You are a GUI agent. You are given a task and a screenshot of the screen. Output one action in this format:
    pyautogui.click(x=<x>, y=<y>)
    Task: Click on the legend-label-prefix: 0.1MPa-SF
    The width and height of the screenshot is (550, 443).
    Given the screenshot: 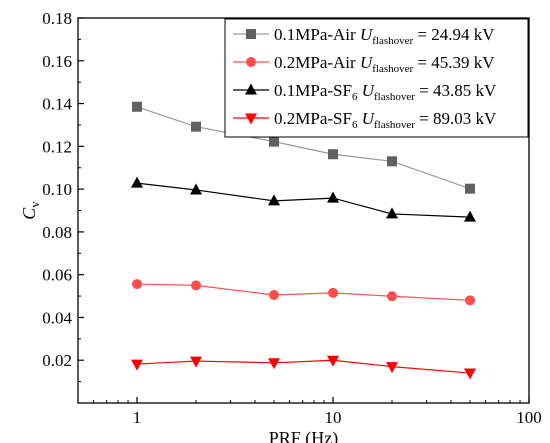 What is the action you would take?
    pyautogui.click(x=313, y=90)
    